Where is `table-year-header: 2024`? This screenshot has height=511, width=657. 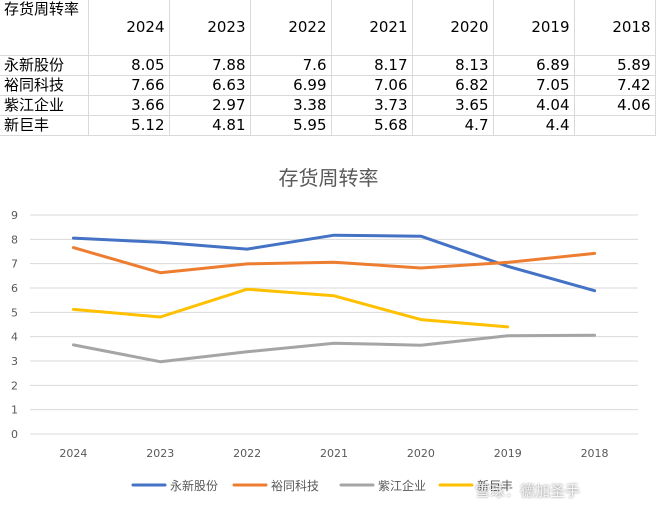 table-year-header: 2024 is located at coordinates (129, 28).